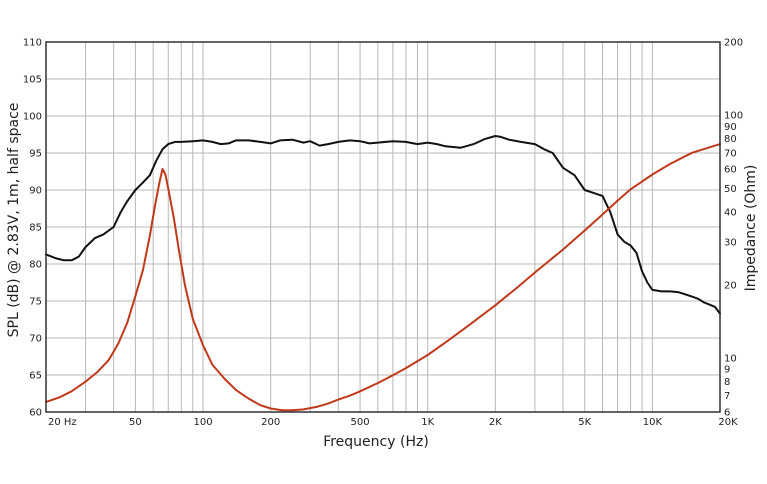 The height and width of the screenshot is (484, 767). Describe the element at coordinates (733, 116) in the screenshot. I see `y2-tick-label: 100` at that location.